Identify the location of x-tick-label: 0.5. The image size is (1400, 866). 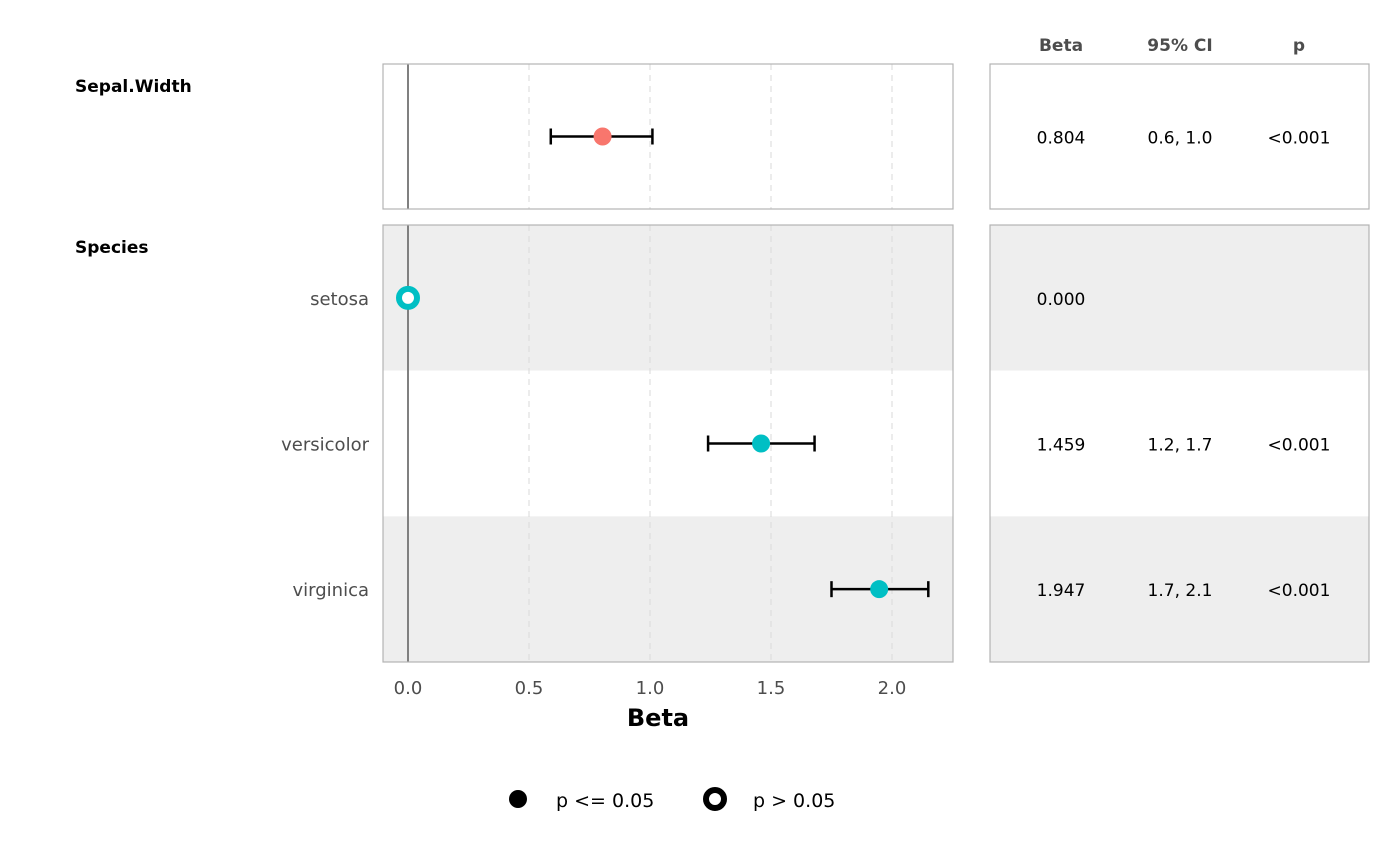
(529, 688).